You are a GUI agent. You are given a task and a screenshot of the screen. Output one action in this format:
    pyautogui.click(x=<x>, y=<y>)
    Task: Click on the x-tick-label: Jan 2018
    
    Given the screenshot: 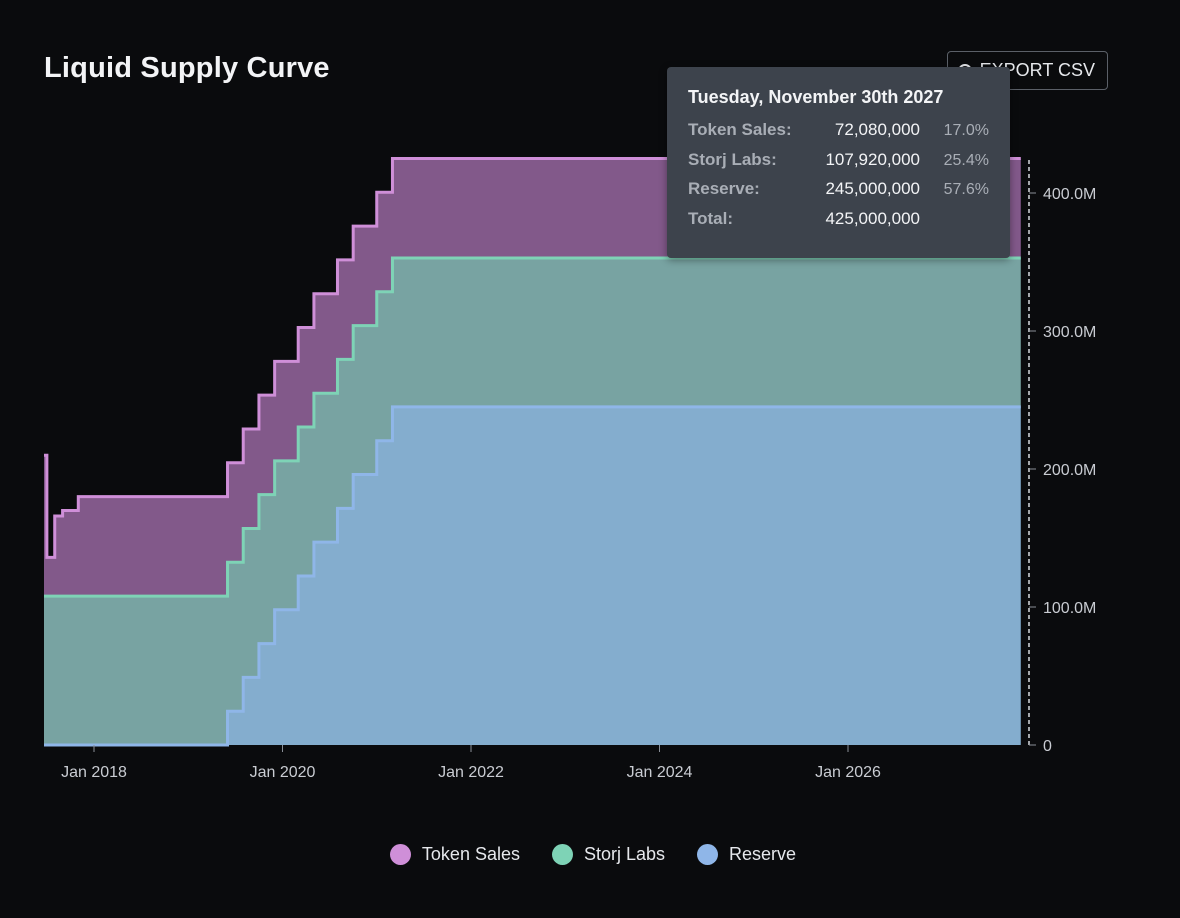 What is the action you would take?
    pyautogui.click(x=94, y=772)
    